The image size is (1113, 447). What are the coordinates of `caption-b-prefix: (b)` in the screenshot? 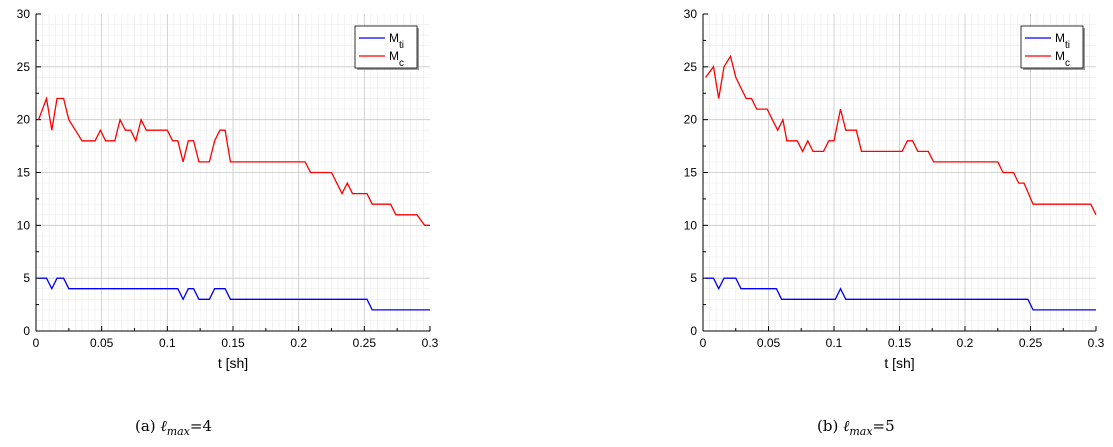 It's located at (828, 426).